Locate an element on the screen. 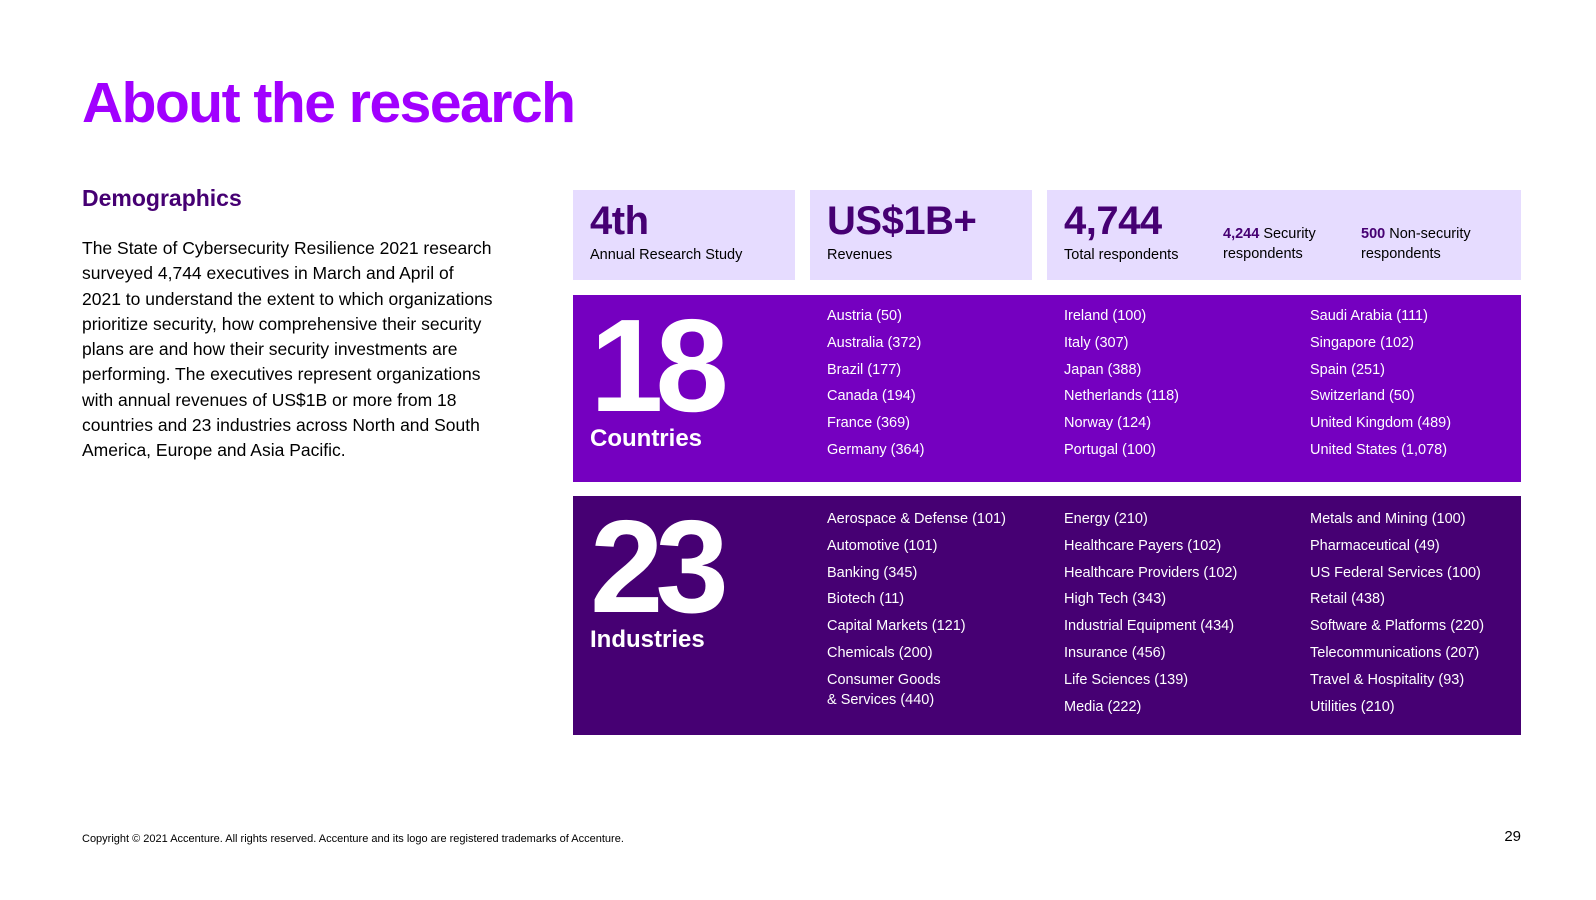  stat-card-revenues: US$1B+ Revenues is located at coordinates (921, 235).